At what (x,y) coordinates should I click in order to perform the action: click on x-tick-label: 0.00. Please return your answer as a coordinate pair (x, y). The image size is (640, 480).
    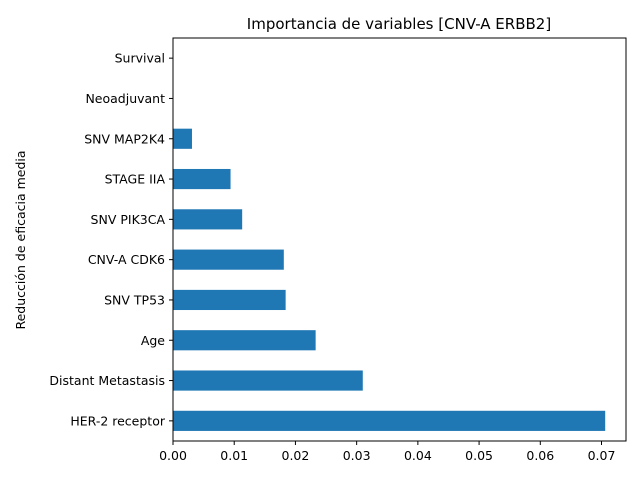
    Looking at the image, I should click on (173, 455).